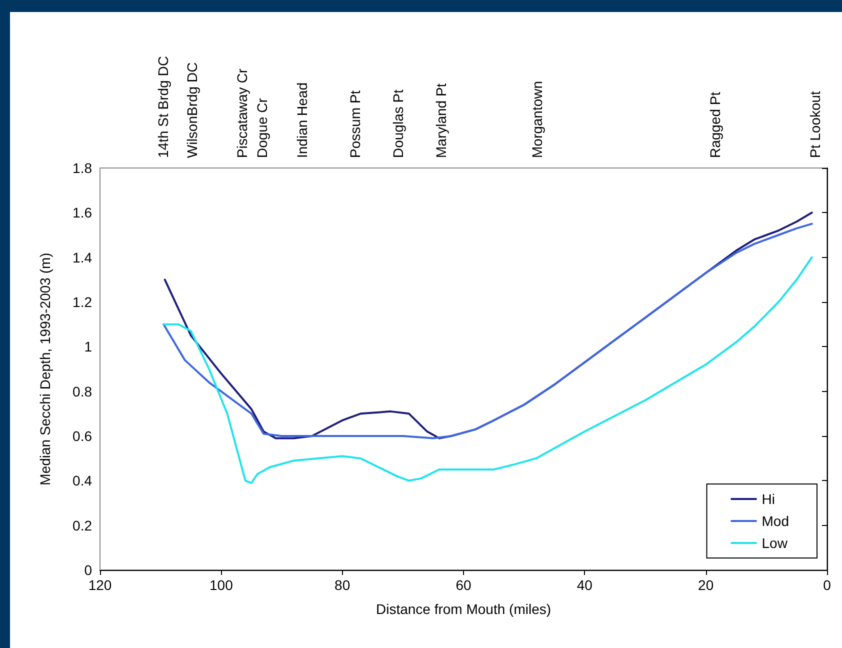  I want to click on text: Pt Lookout, so click(815, 124).